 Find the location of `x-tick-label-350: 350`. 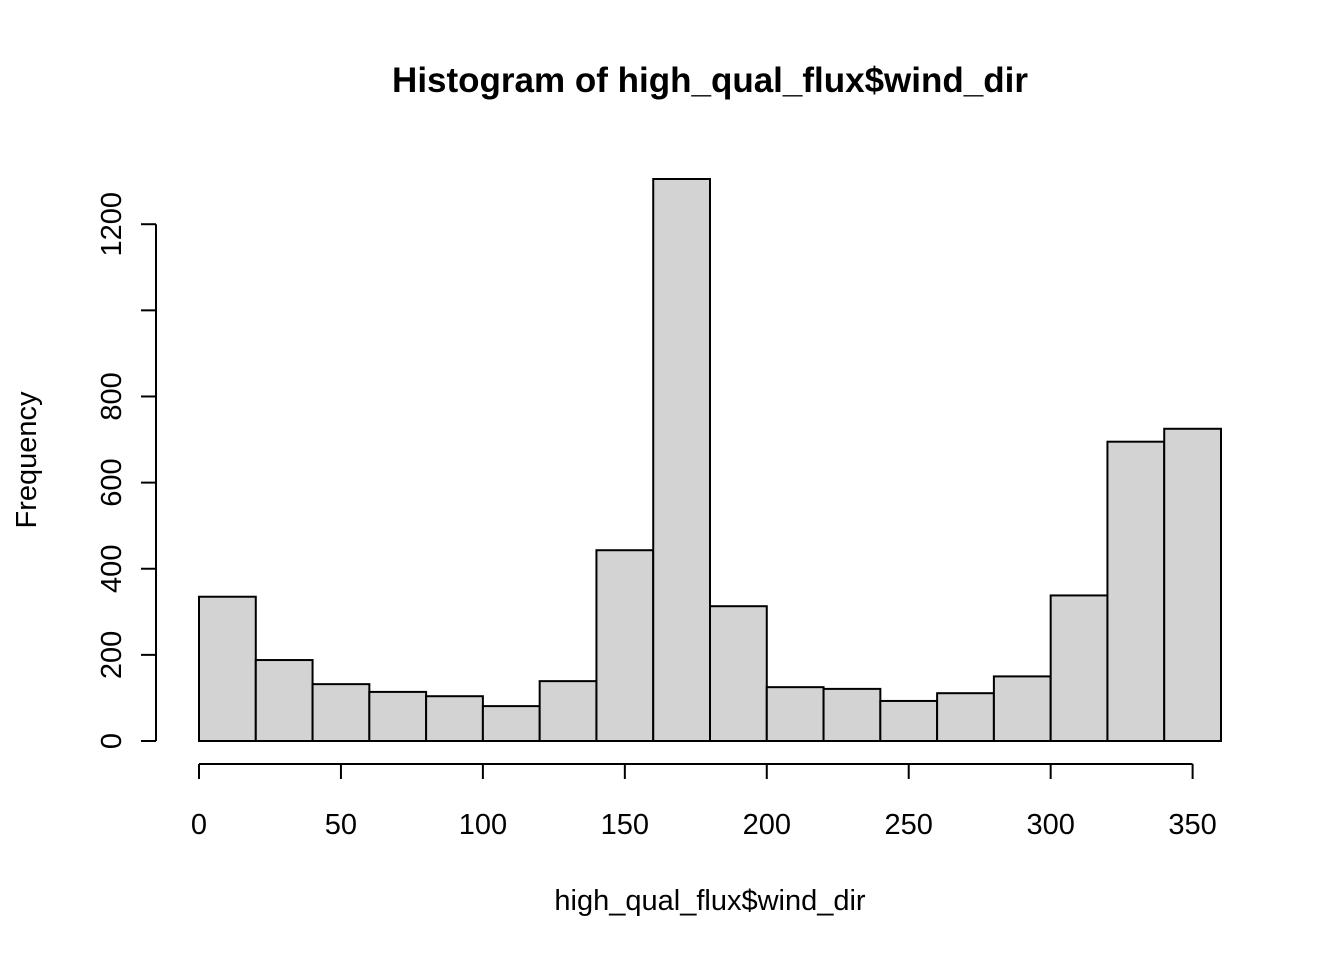

x-tick-label-350: 350 is located at coordinates (1192, 825).